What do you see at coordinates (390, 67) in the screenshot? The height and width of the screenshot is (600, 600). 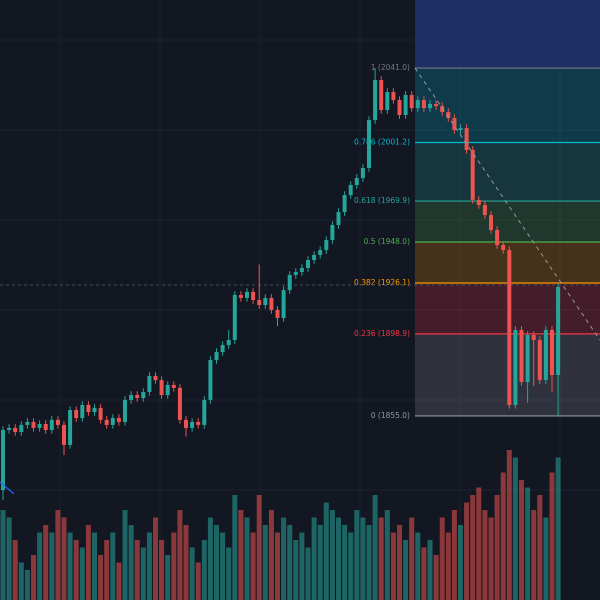 I see `fib-level-label: 1 (2041.0)` at bounding box center [390, 67].